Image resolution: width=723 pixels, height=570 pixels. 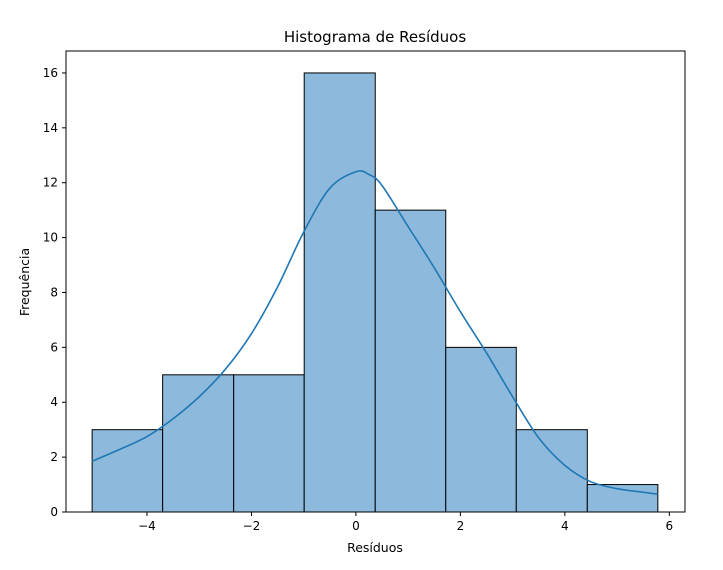 I want to click on y-axis-label: Frequência, so click(x=24, y=282).